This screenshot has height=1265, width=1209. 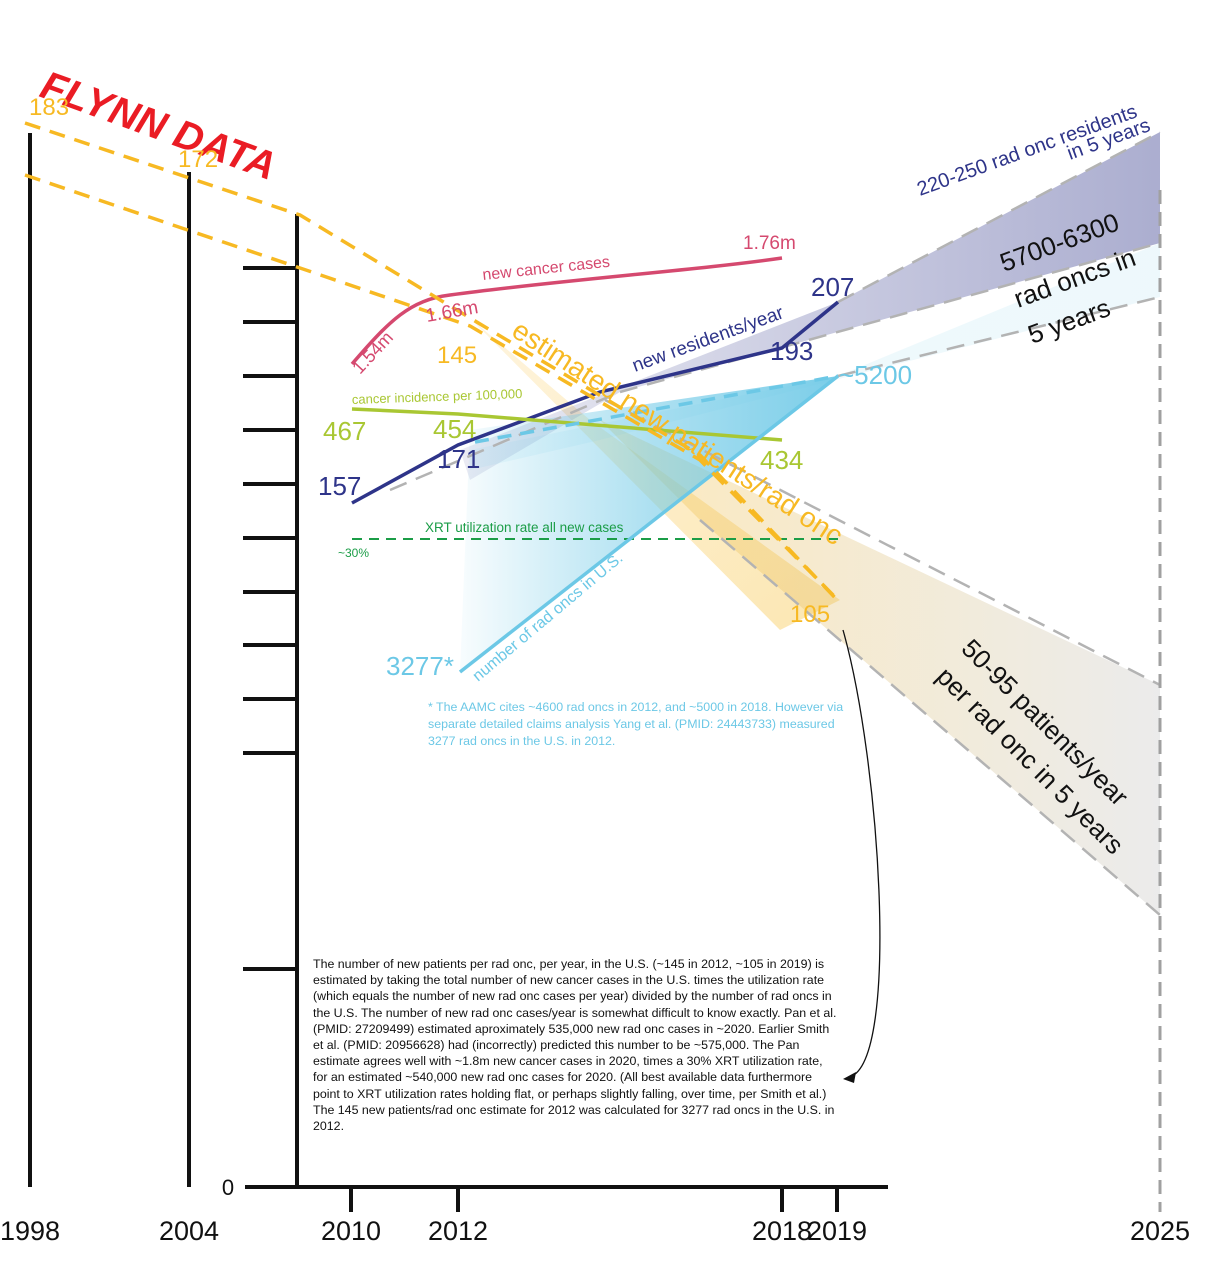 What do you see at coordinates (49, 107) in the screenshot?
I see `data-label-patients-1998: 183` at bounding box center [49, 107].